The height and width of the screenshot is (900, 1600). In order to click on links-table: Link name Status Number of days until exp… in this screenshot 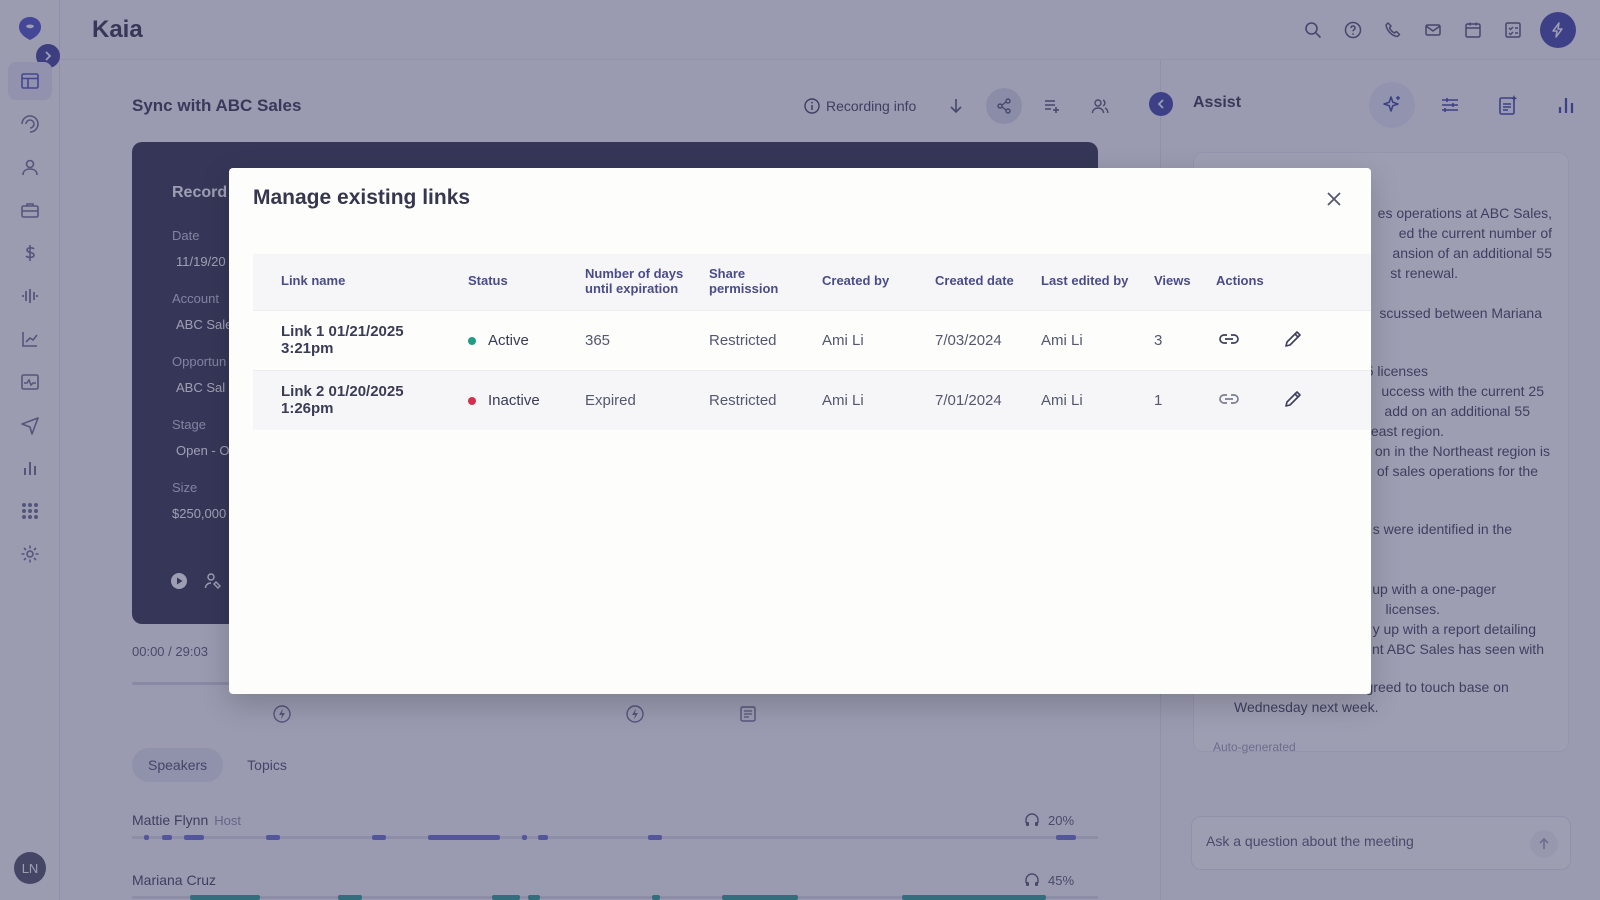, I will do `click(812, 342)`.